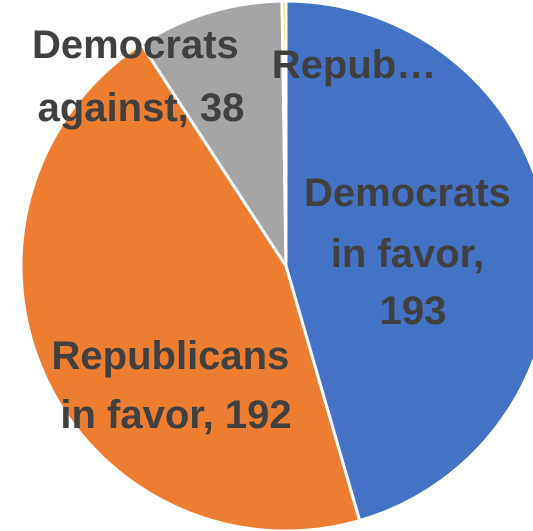  Describe the element at coordinates (176, 385) in the screenshot. I see `label-republicans-in-favor: Republicans in favor, 192` at that location.